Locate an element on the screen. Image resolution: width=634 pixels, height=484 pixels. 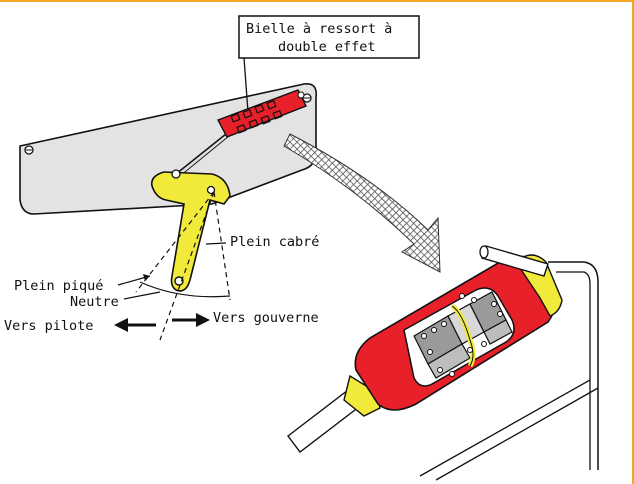
label-neutre: Neutre is located at coordinates (94, 302).